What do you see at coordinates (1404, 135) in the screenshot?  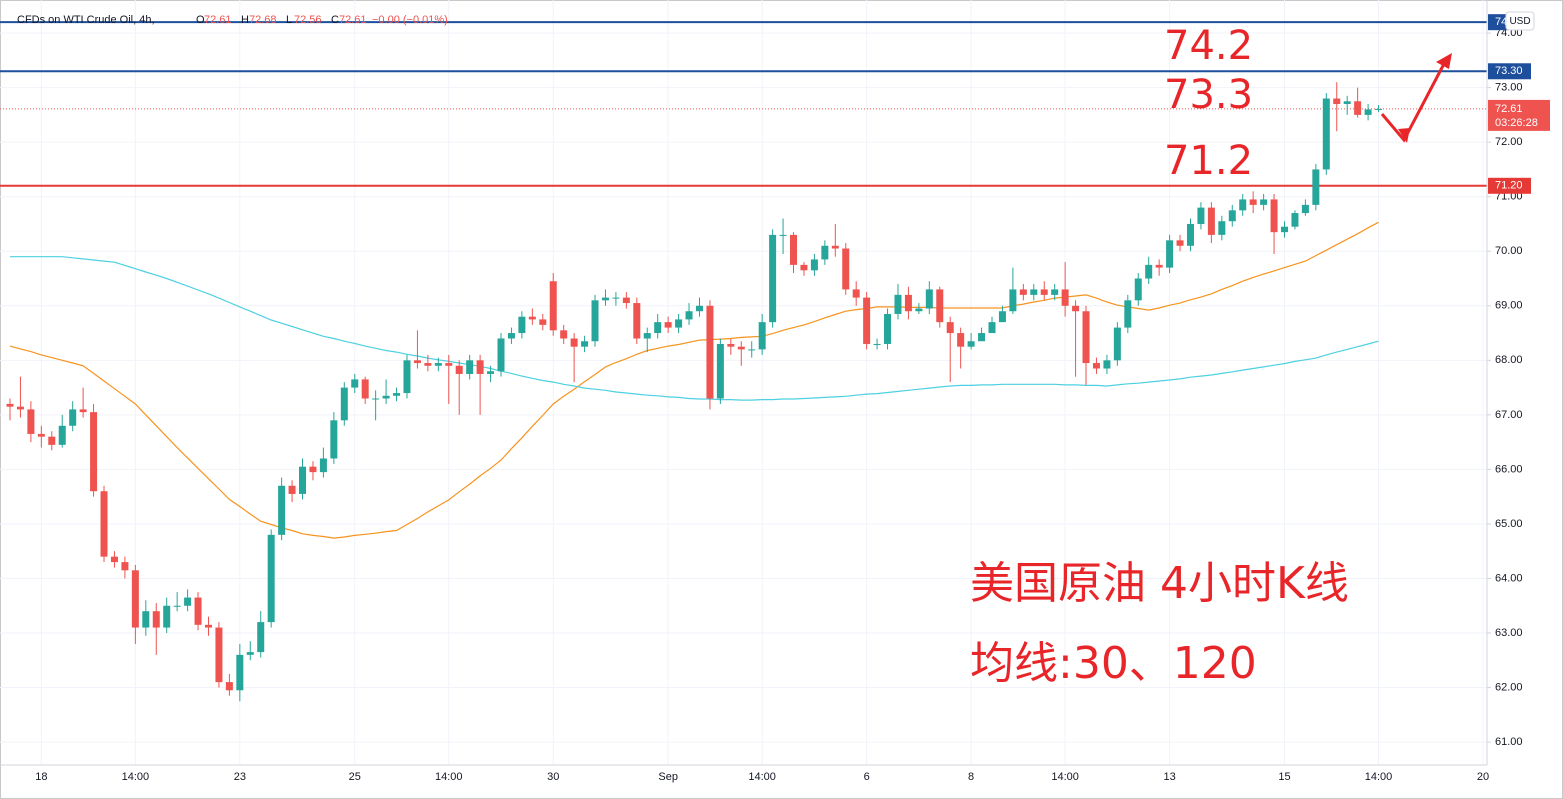 I see `arrow-head` at bounding box center [1404, 135].